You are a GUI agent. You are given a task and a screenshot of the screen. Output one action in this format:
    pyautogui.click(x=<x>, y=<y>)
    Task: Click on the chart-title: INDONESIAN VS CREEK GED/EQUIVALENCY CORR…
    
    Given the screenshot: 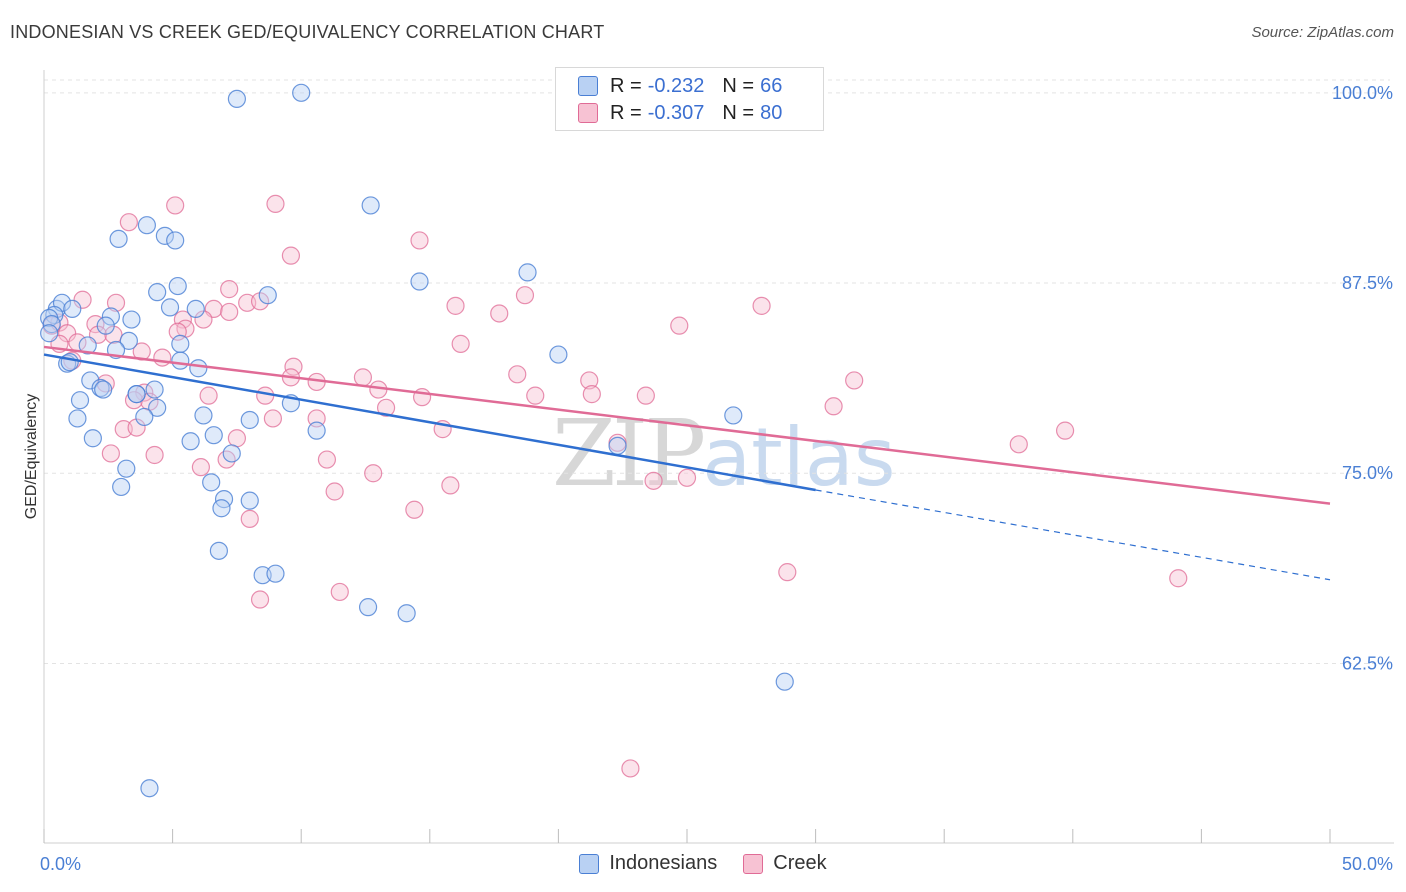 What is the action you would take?
    pyautogui.click(x=307, y=32)
    